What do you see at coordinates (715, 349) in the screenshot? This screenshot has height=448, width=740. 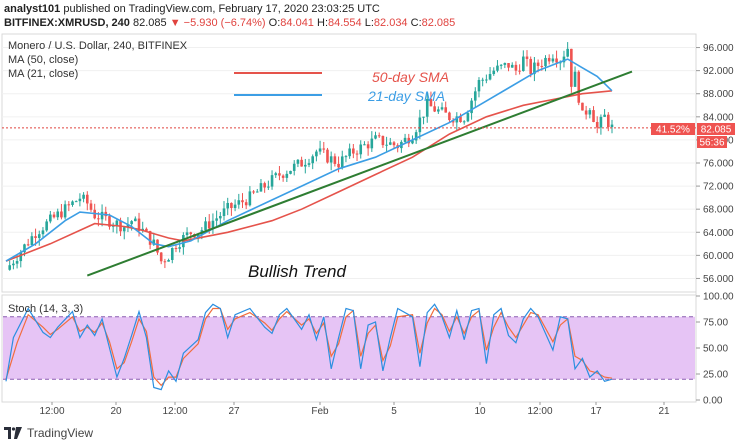 I see `stoch-tick-label: 50.00` at bounding box center [715, 349].